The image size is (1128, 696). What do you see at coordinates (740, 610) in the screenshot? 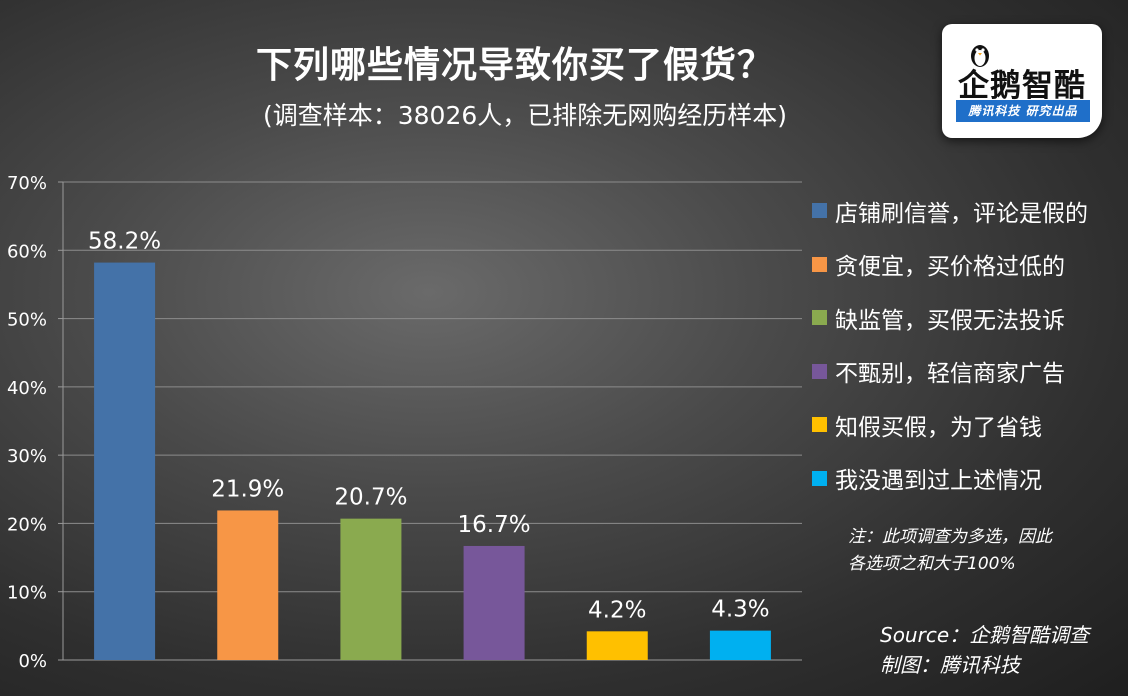
I see `data-label: 4.3%` at bounding box center [740, 610].